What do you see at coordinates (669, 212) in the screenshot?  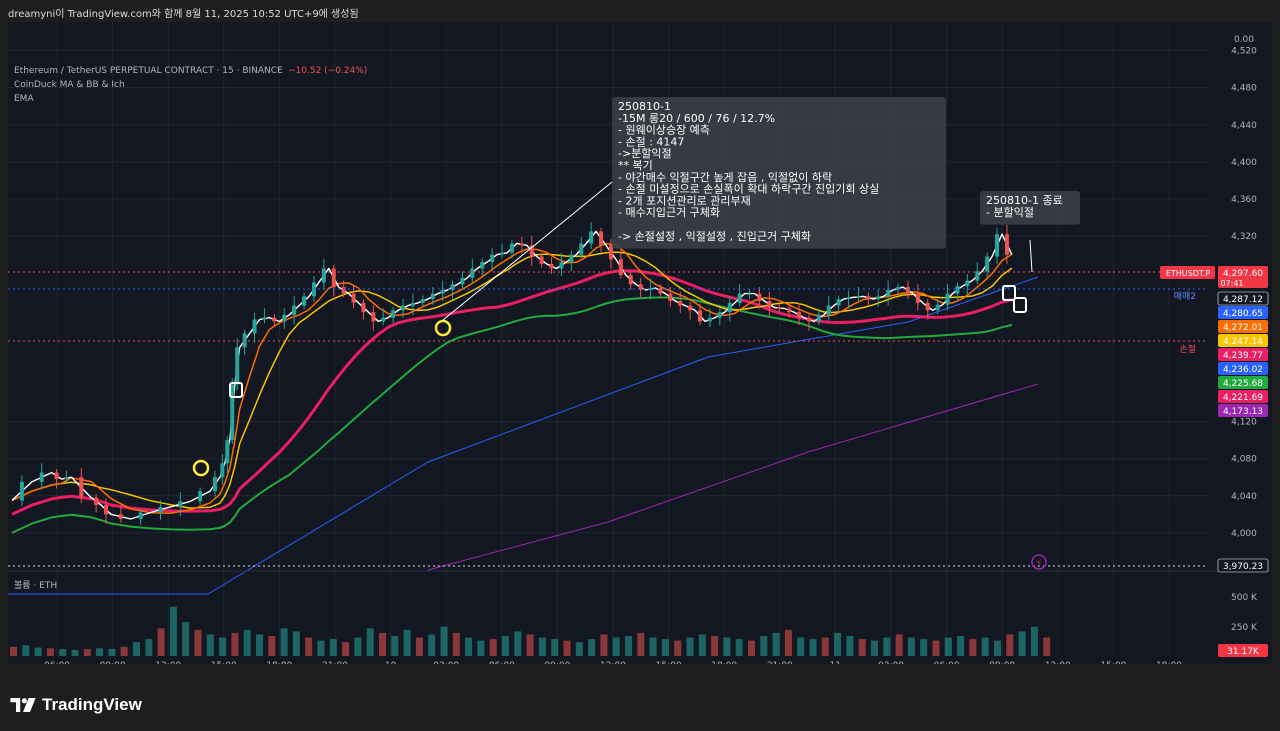 I see `annotation-note-1-line: - 매수지입근거 구체화` at bounding box center [669, 212].